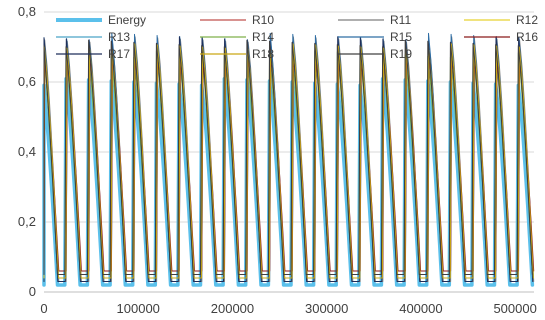 The width and height of the screenshot is (545, 320). Describe the element at coordinates (263, 54) in the screenshot. I see `legend-label: R18` at that location.